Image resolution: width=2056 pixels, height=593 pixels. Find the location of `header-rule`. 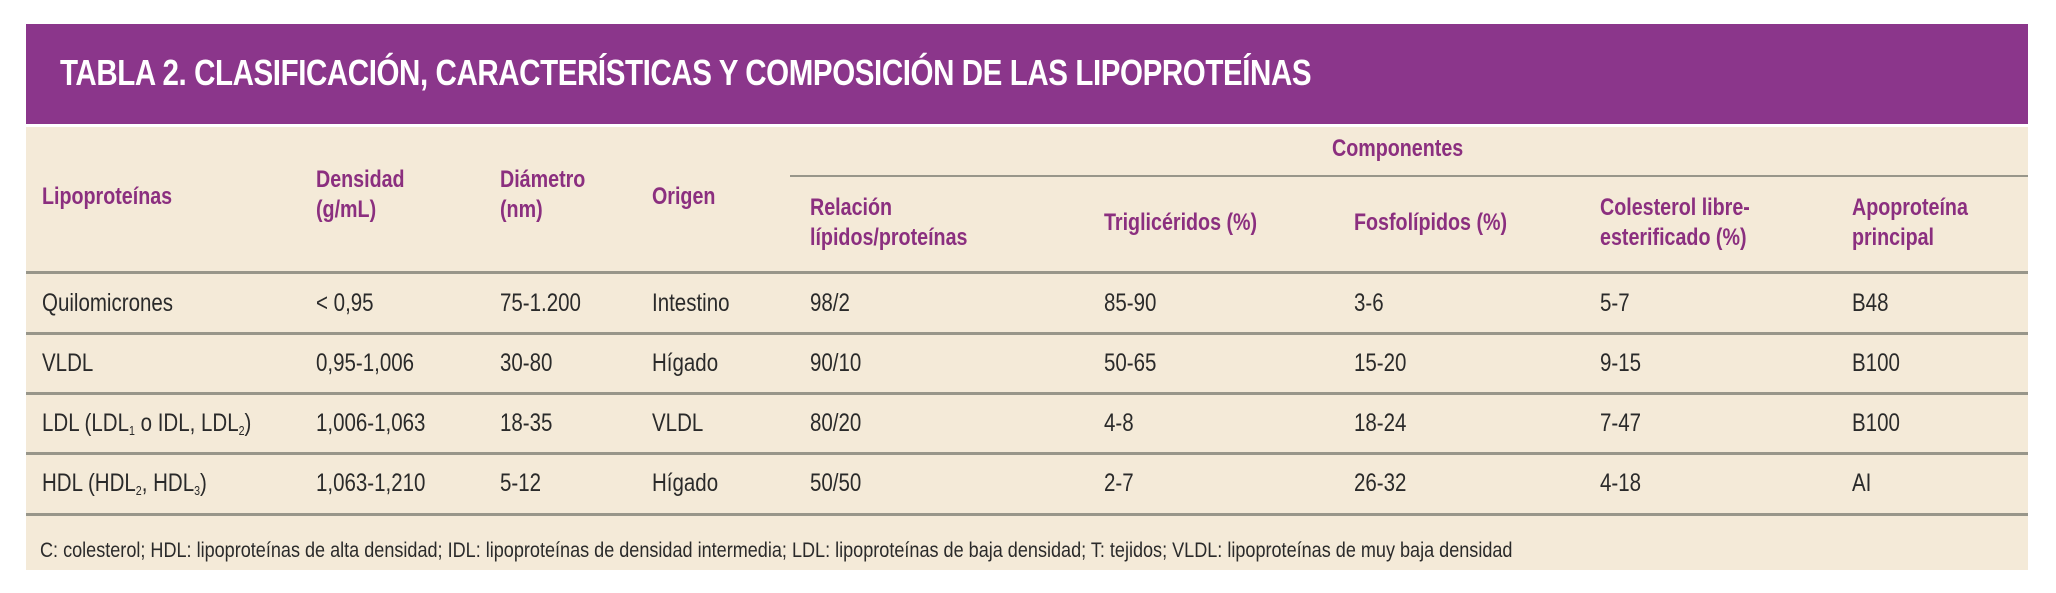

header-rule is located at coordinates (1027, 272).